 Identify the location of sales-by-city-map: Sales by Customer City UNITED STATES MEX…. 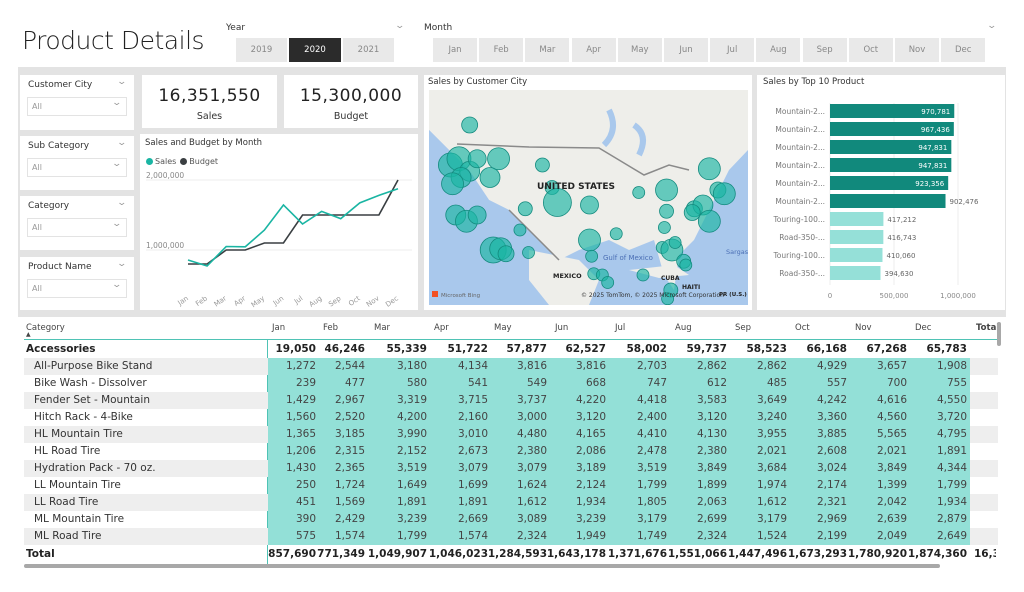
(588, 192).